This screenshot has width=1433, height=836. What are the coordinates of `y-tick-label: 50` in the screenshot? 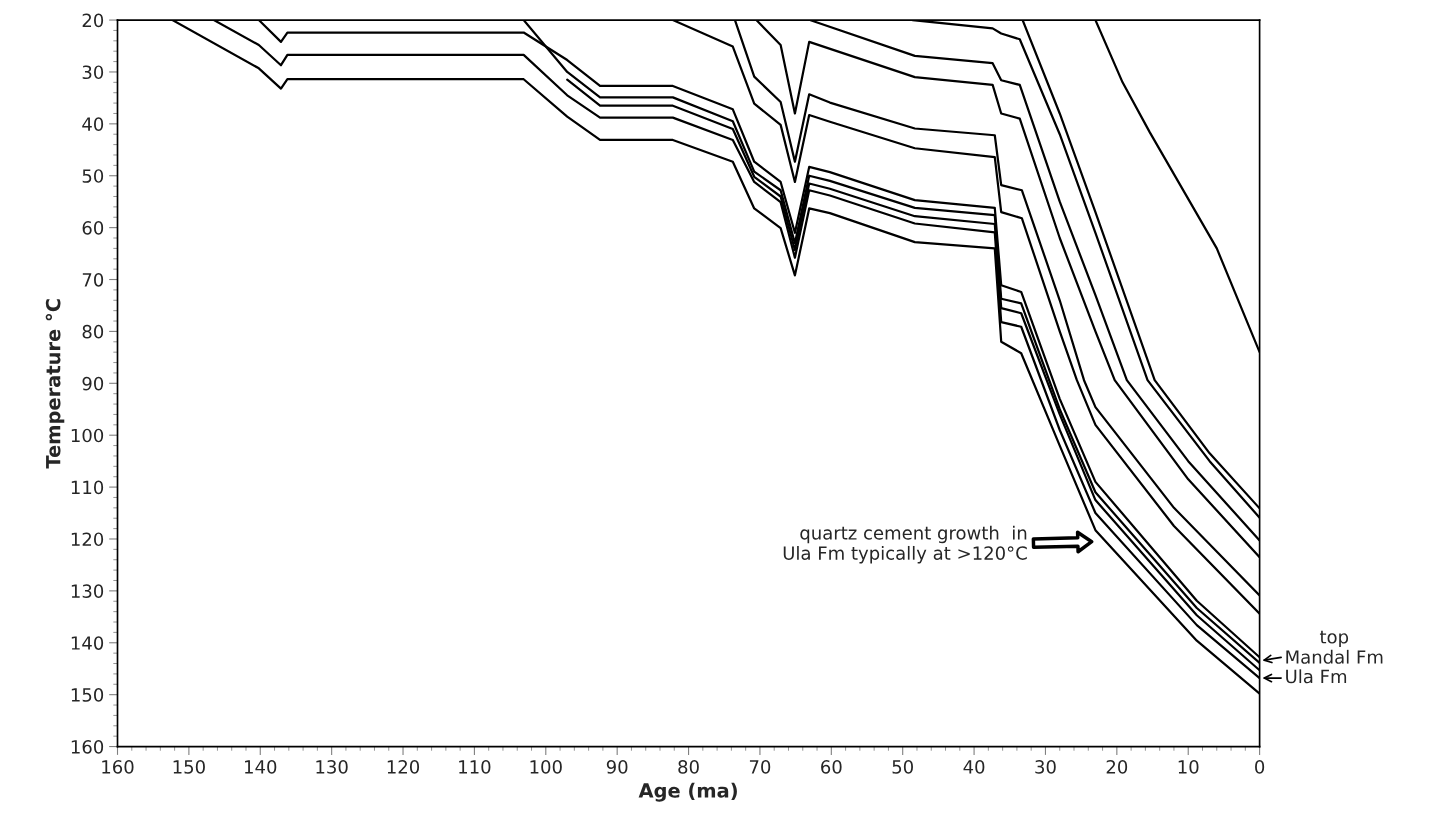 It's located at (93, 176).